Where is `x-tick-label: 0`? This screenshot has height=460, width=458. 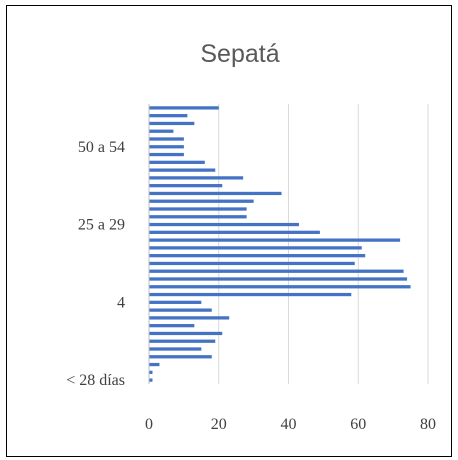 x-tick-label: 0 is located at coordinates (149, 424).